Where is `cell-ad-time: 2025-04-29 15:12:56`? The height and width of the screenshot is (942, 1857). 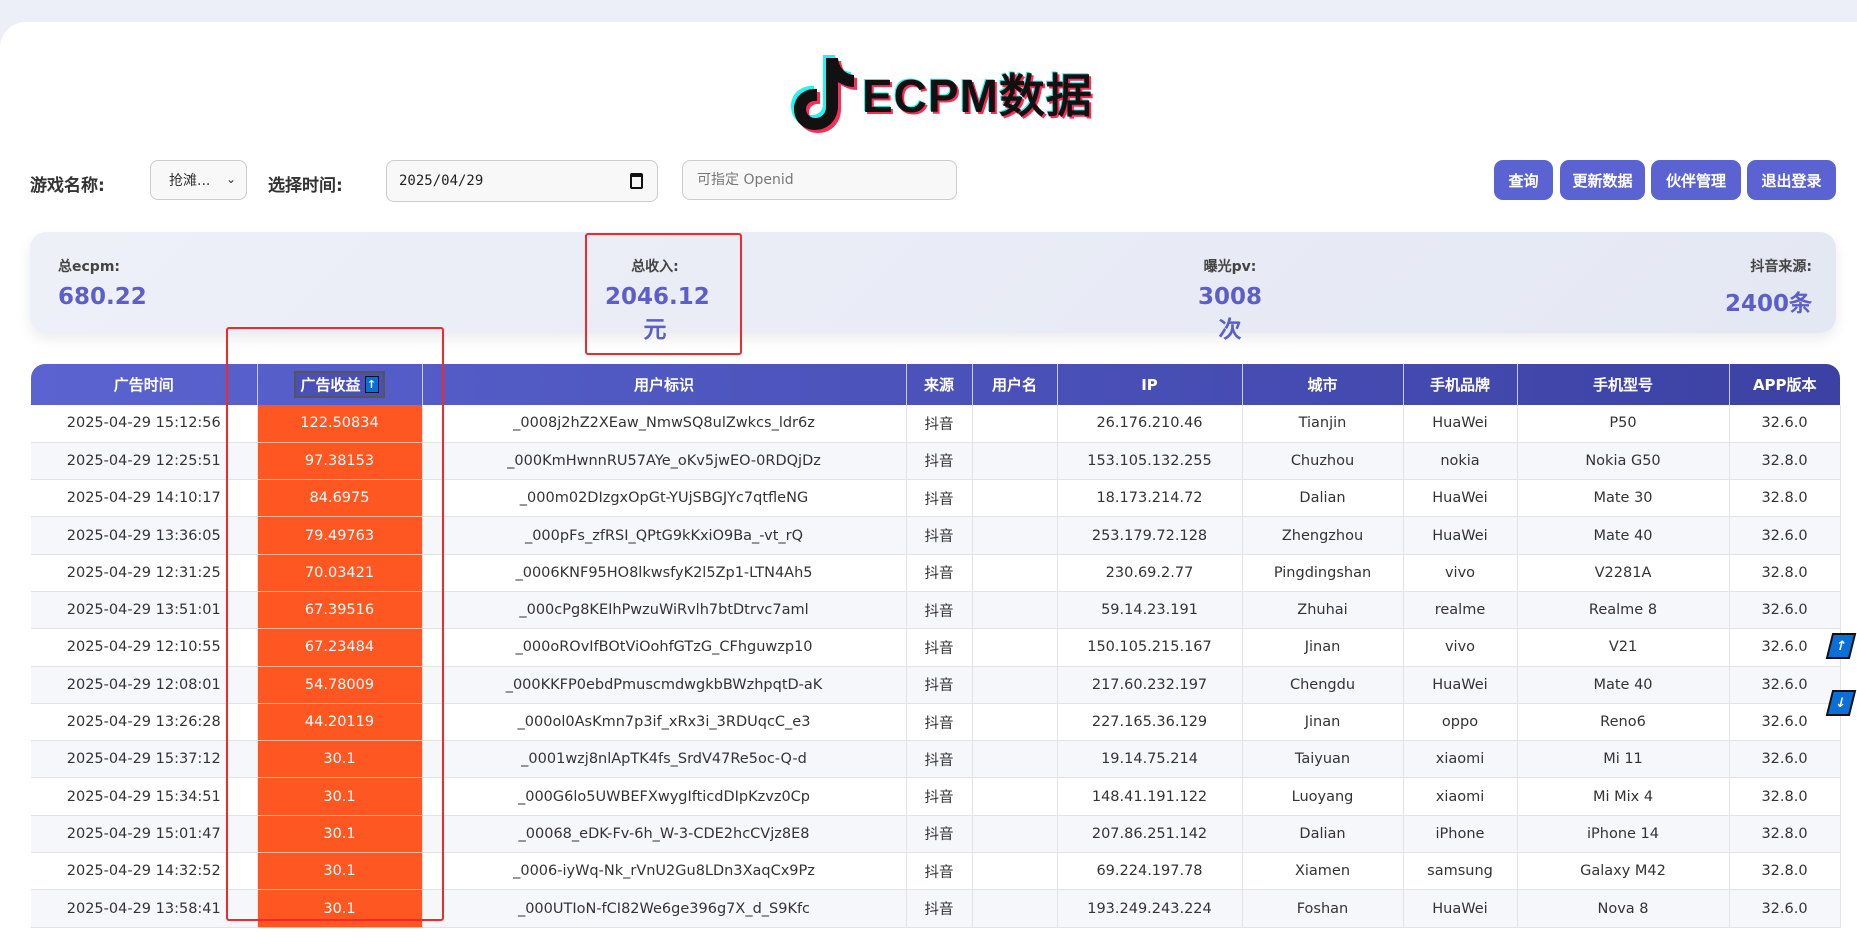 cell-ad-time: 2025-04-29 15:12:56 is located at coordinates (144, 424).